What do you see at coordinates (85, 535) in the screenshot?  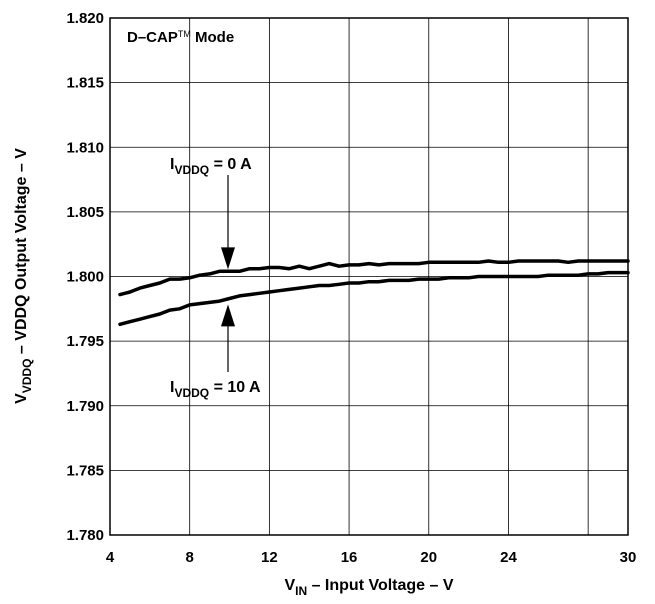 I see `y-tick-label: 1.780` at bounding box center [85, 535].